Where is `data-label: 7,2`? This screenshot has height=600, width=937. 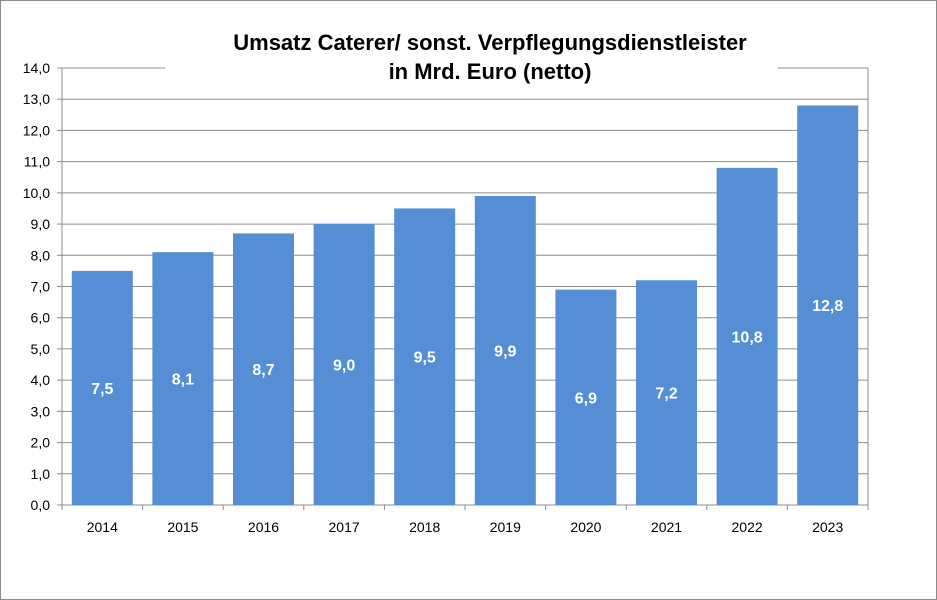 data-label: 7,2 is located at coordinates (666, 394).